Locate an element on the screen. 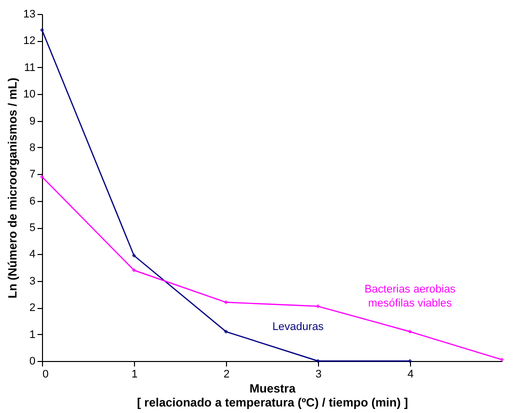 The height and width of the screenshot is (413, 531). series-label: Levaduras is located at coordinates (298, 327).